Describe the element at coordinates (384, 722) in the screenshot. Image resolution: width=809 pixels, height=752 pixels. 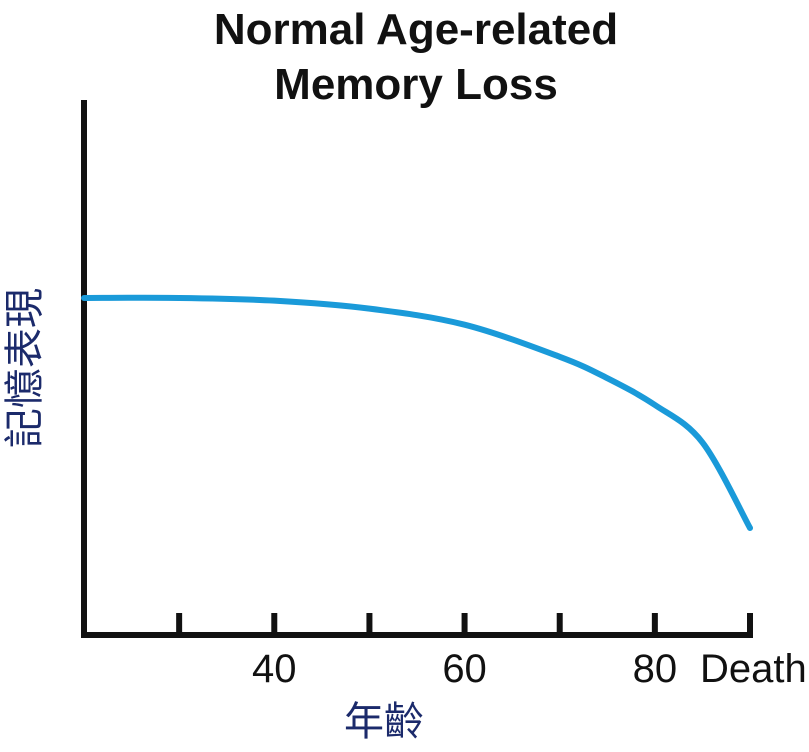
I see `x-axis-label: 年齡` at that location.